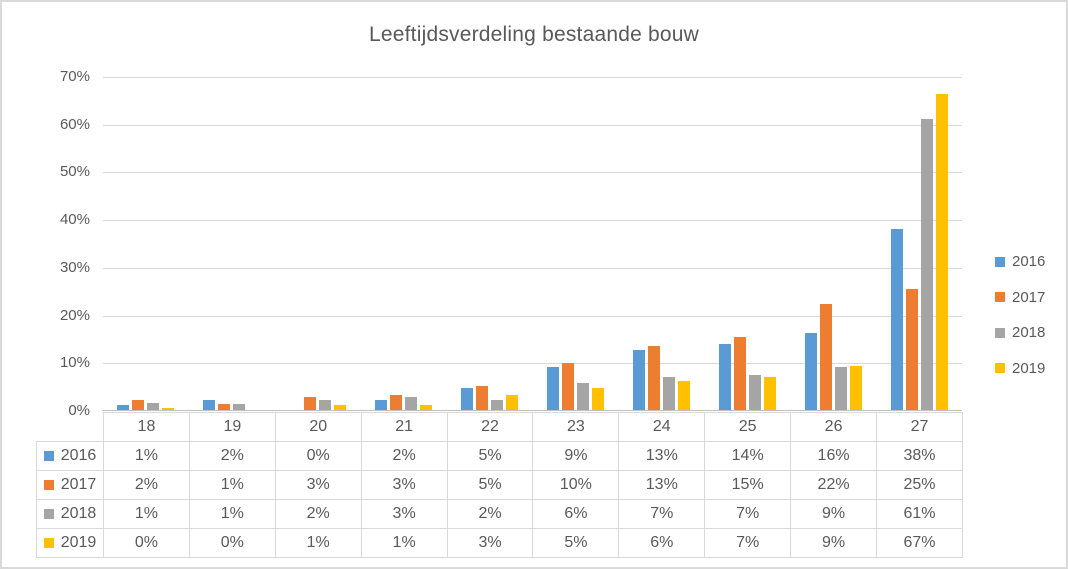  Describe the element at coordinates (490, 427) in the screenshot. I see `table-category-header: 22` at that location.